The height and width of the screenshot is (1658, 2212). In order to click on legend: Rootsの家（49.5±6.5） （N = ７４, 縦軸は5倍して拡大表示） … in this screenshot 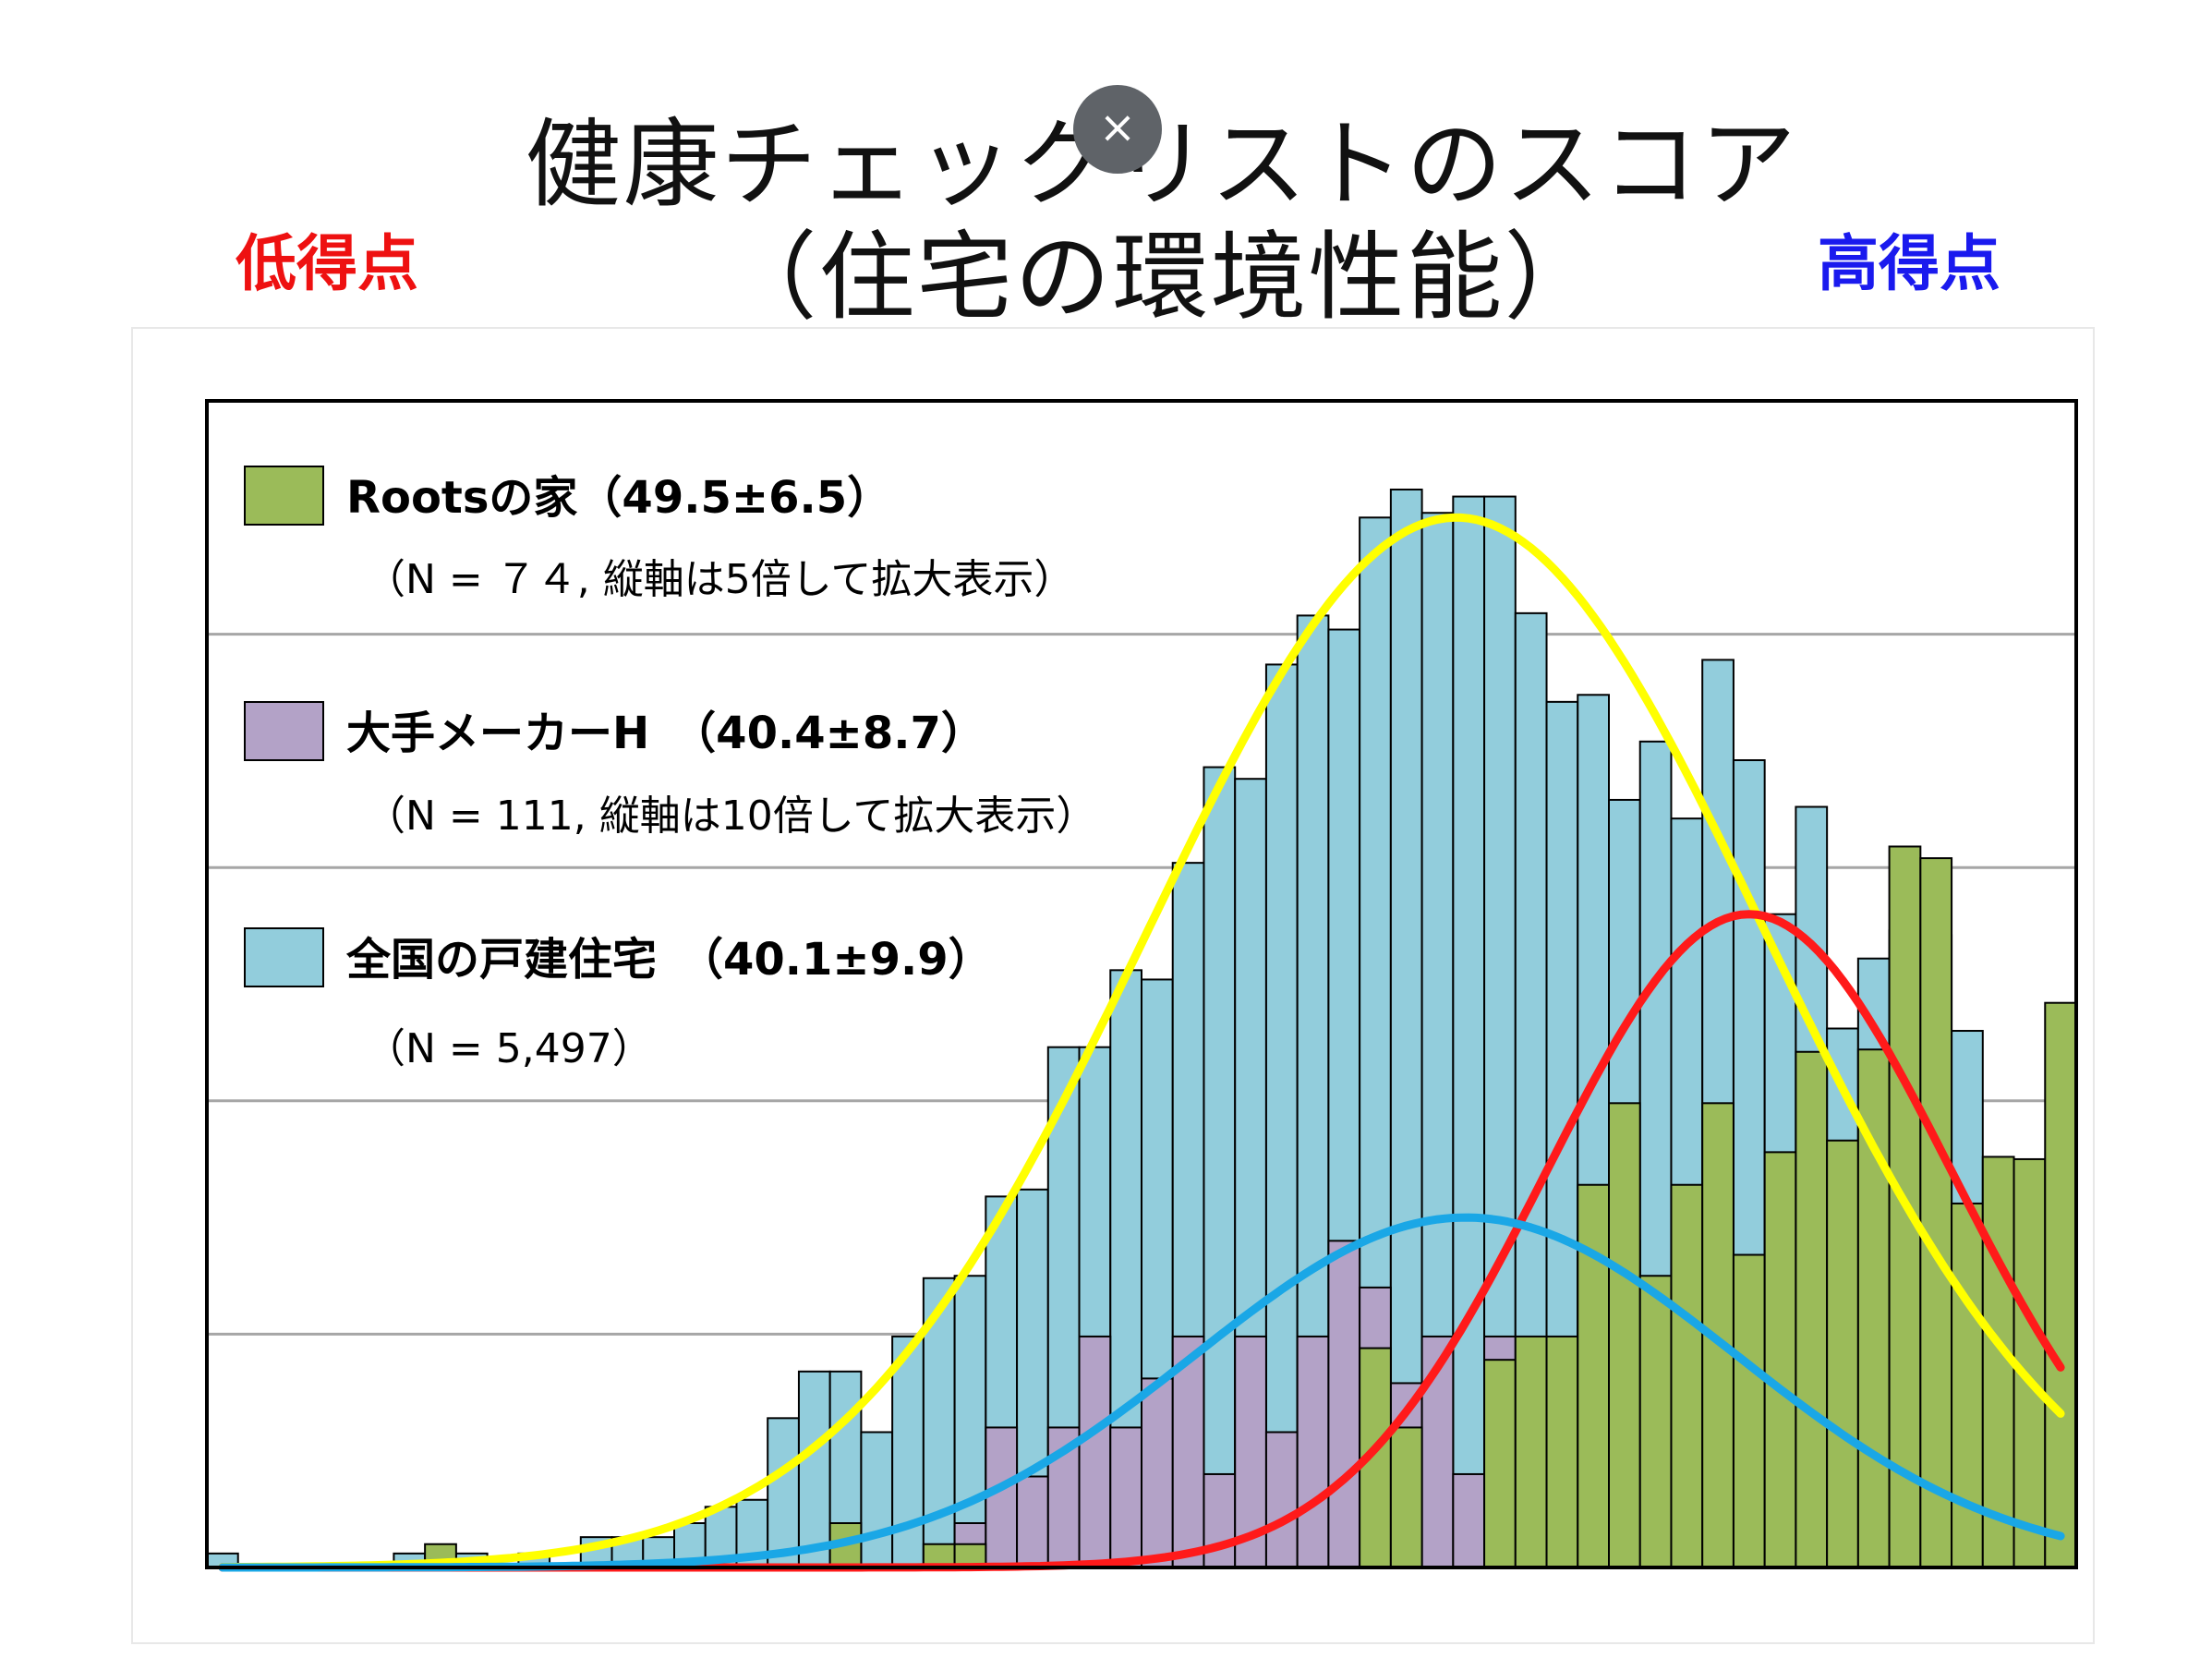, I will do `click(670, 769)`.